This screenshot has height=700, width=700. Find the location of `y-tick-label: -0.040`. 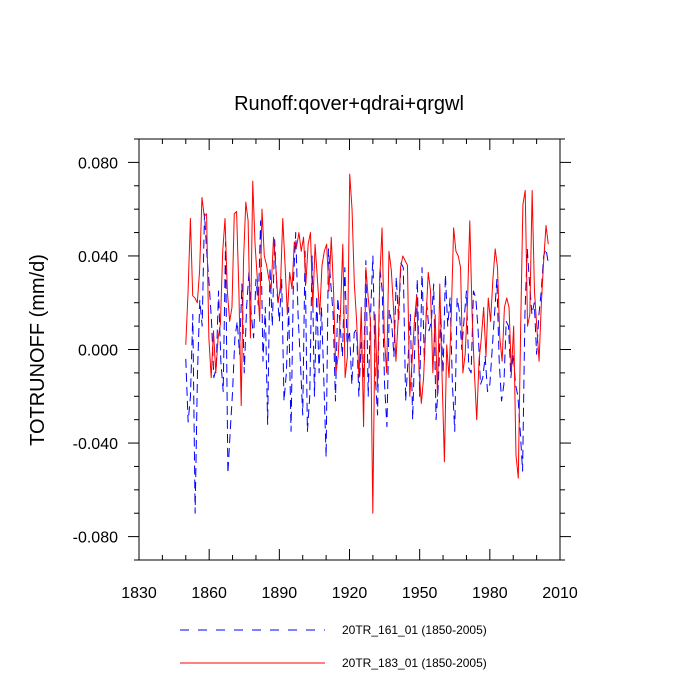

y-tick-label: -0.040 is located at coordinates (95, 444).